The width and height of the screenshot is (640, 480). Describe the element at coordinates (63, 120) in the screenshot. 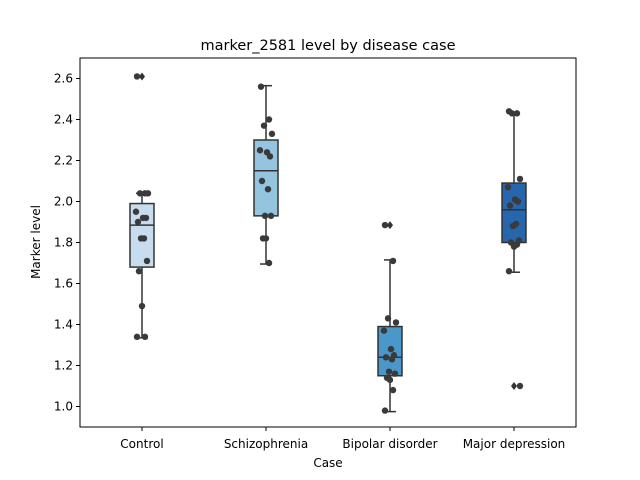

I see `y-tick-label: 2.4` at that location.